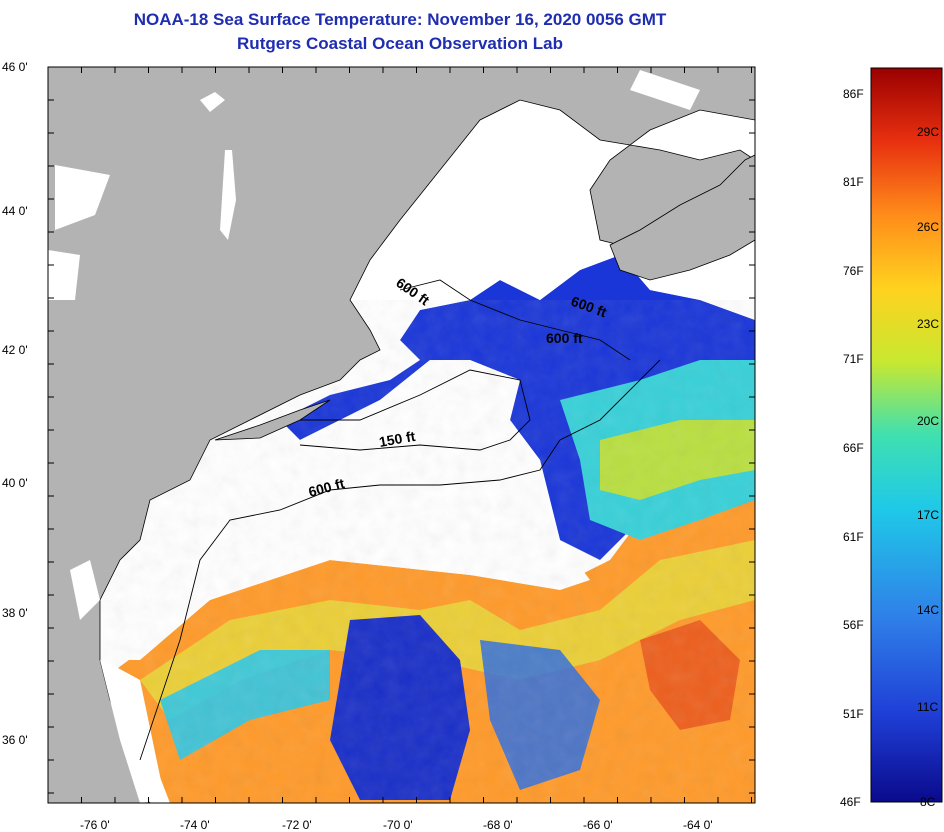  What do you see at coordinates (682, 217) in the screenshot?
I see `land-nova-scotia` at bounding box center [682, 217].